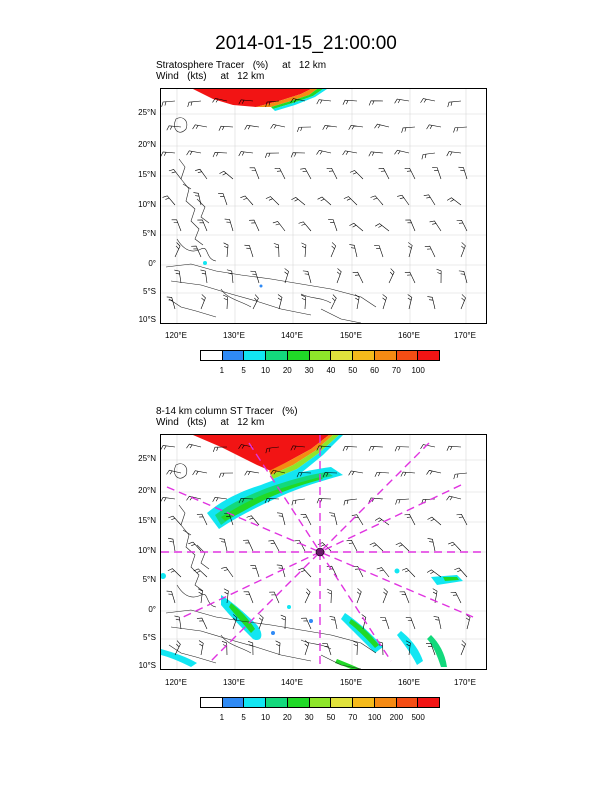 This screenshot has height=792, width=612. I want to click on center-marker, so click(320, 552).